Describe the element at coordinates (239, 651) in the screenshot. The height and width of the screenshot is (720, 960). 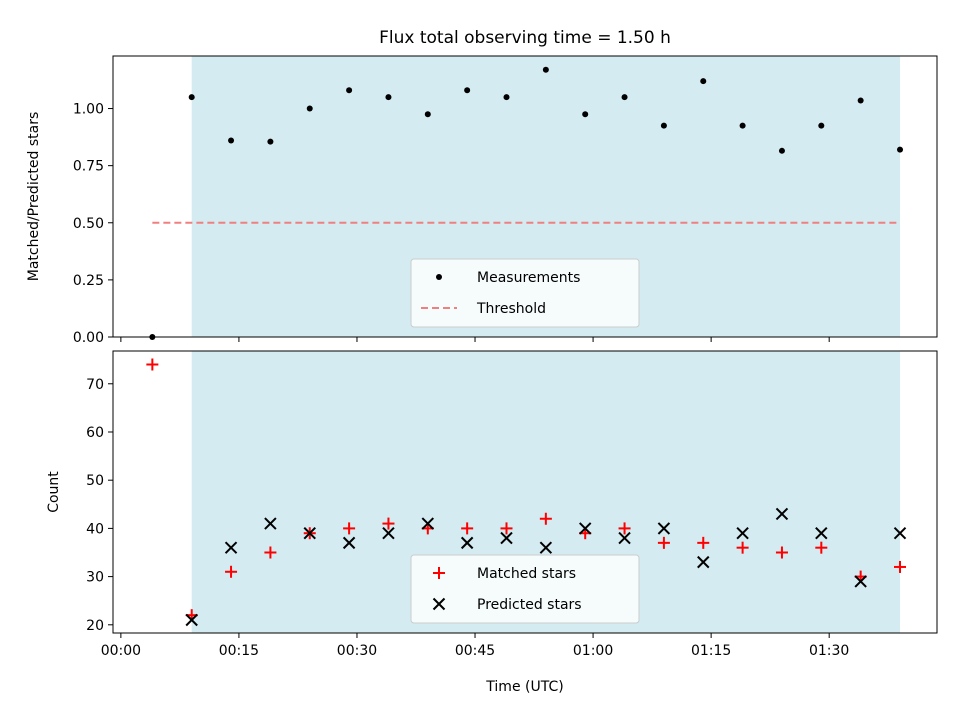
I see `x-tick-label: 00:15` at that location.